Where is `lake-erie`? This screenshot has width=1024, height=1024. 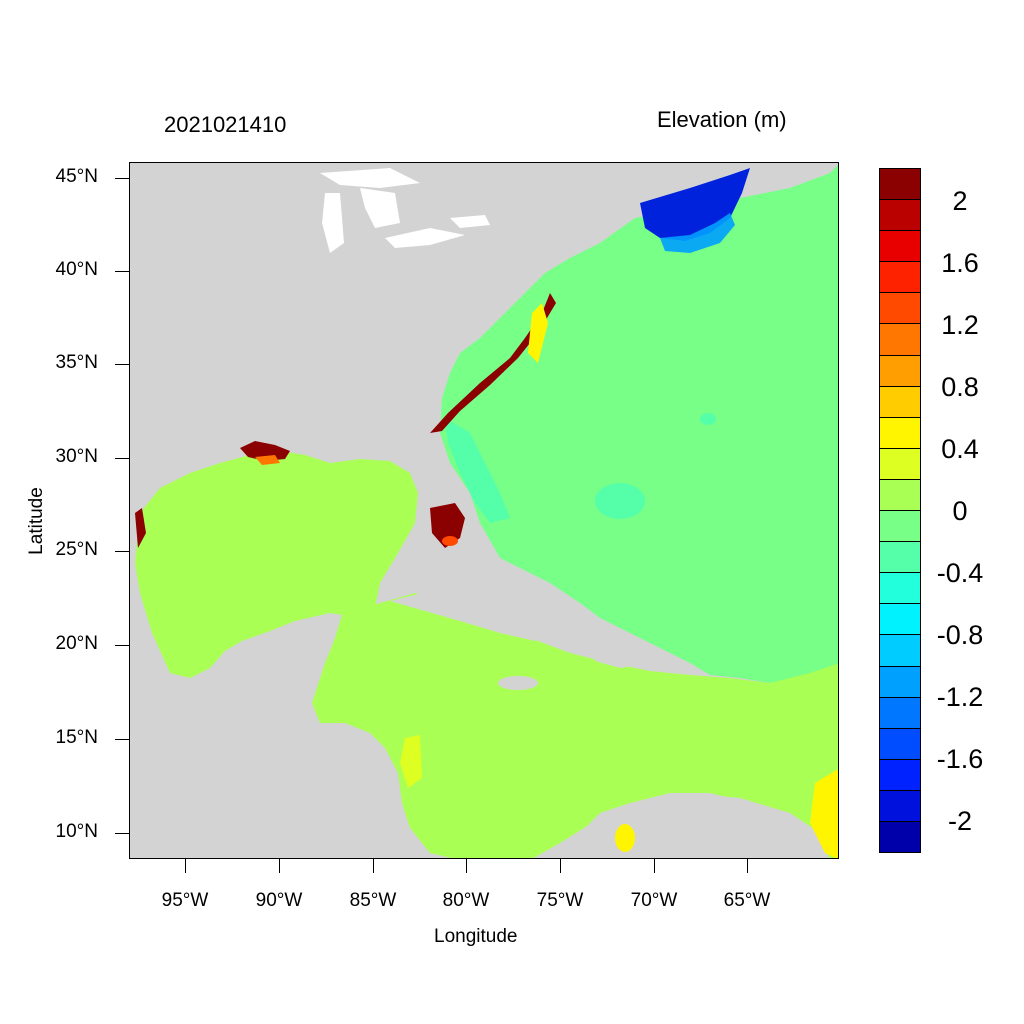 lake-erie is located at coordinates (425, 238).